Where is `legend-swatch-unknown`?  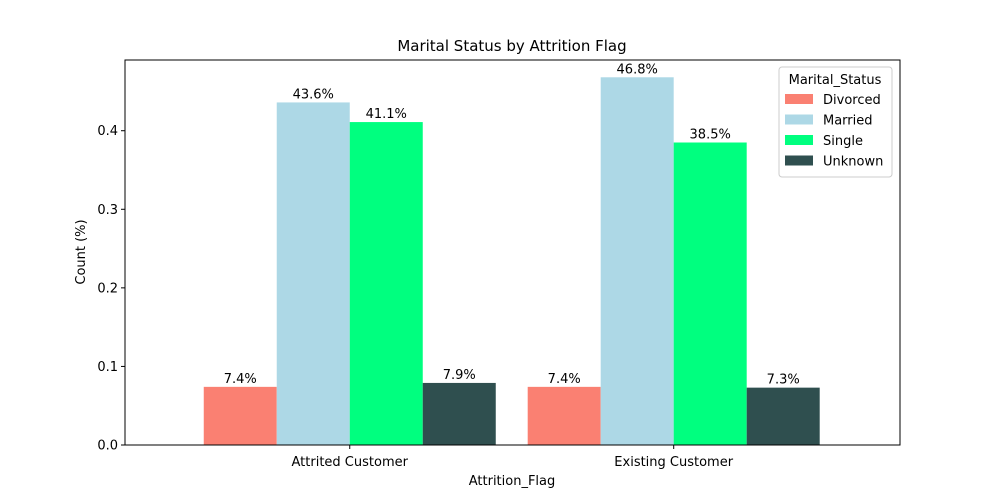
legend-swatch-unknown is located at coordinates (799, 160).